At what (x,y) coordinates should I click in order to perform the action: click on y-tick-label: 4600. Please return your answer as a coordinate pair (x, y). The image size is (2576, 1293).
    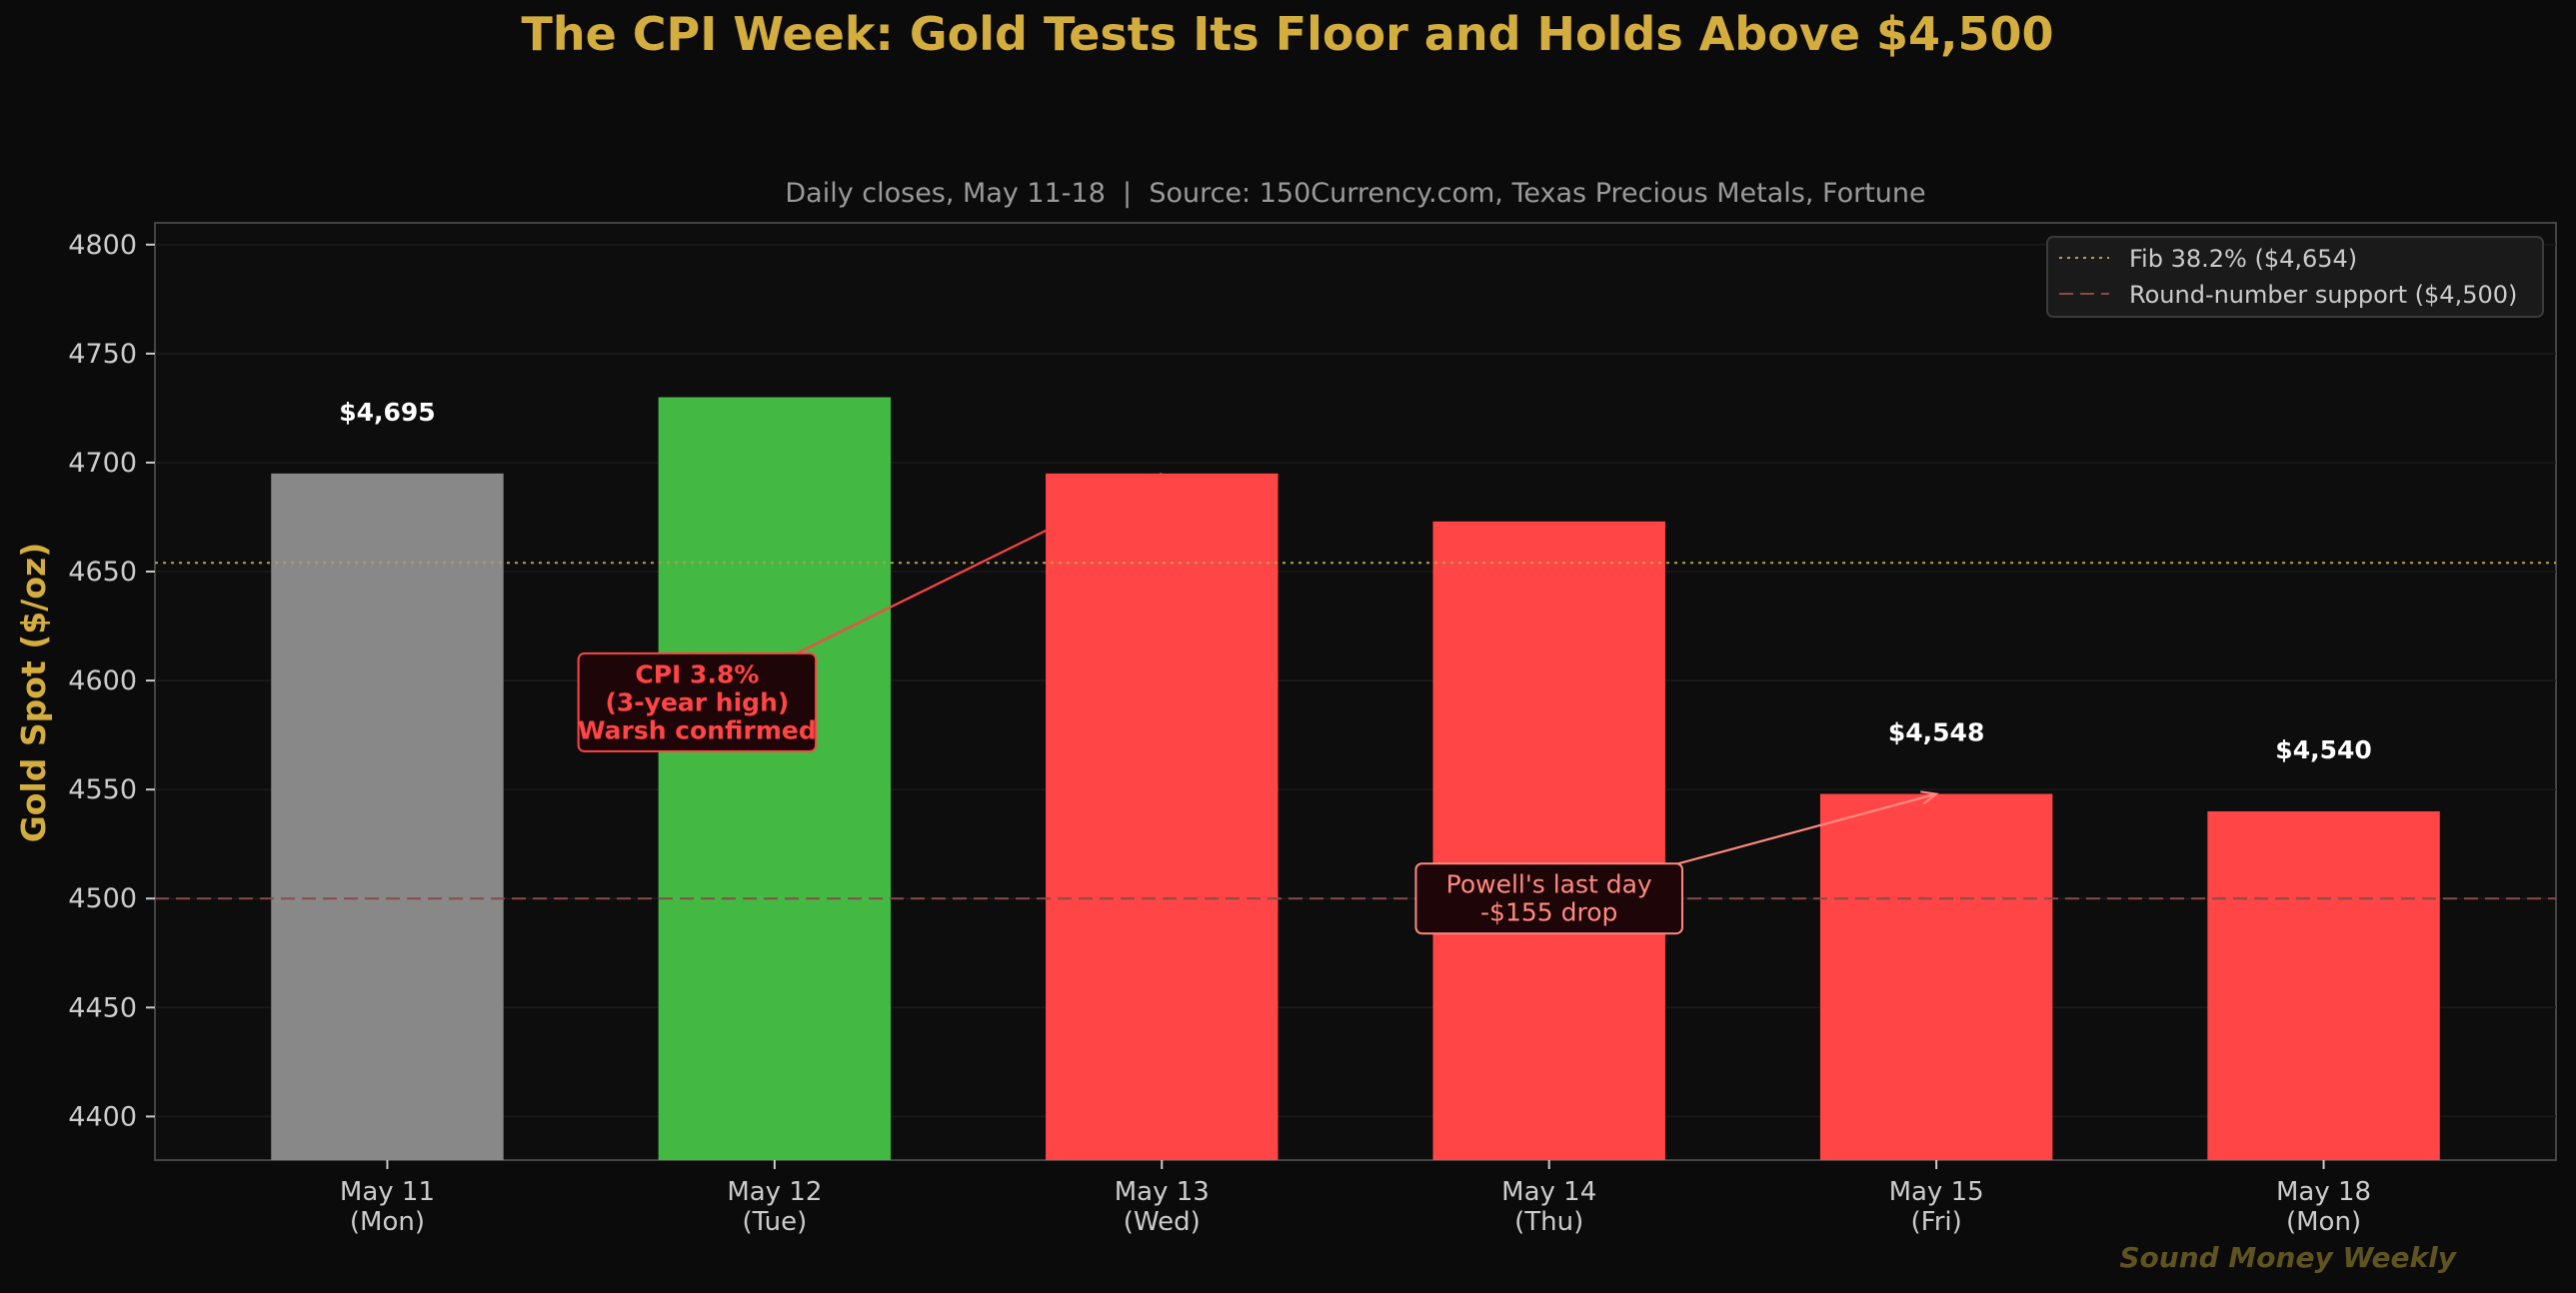
    Looking at the image, I should click on (103, 680).